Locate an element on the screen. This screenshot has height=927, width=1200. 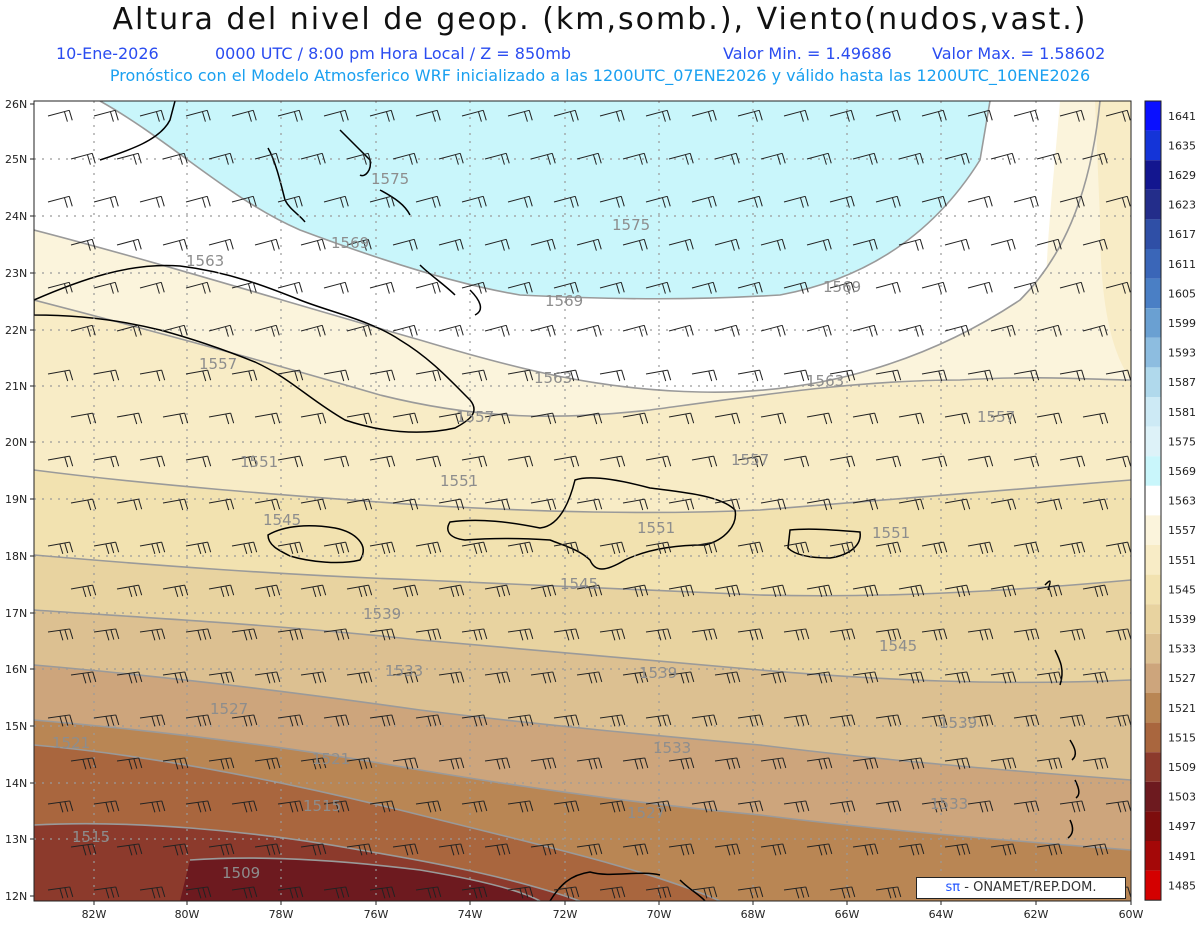
spi-logo: sπ is located at coordinates (953, 887).